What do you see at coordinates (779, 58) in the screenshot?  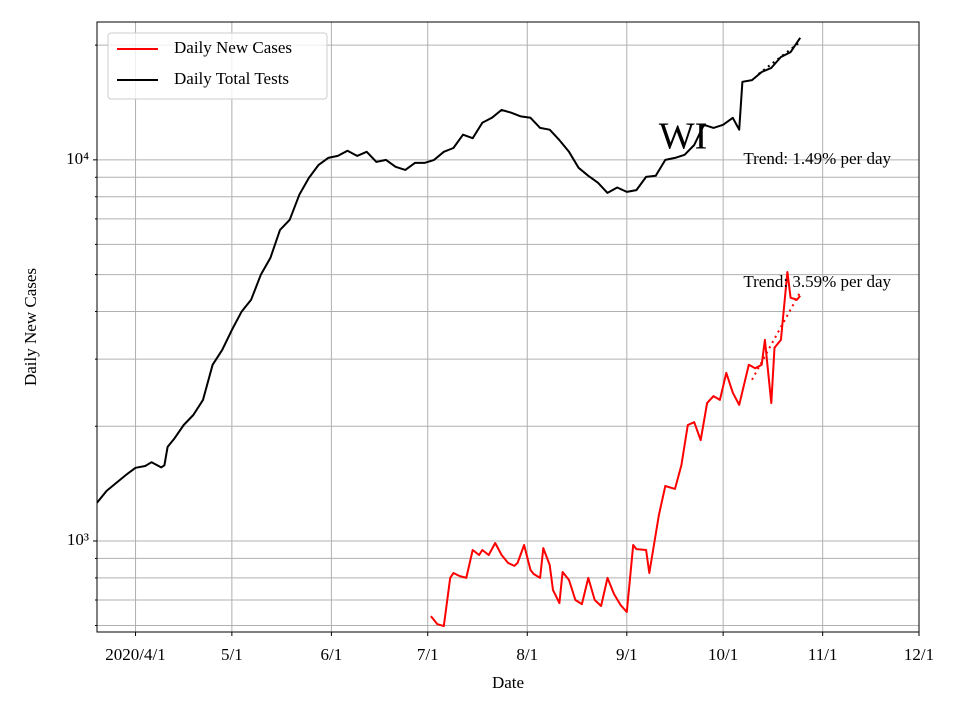 I see `trend-line` at bounding box center [779, 58].